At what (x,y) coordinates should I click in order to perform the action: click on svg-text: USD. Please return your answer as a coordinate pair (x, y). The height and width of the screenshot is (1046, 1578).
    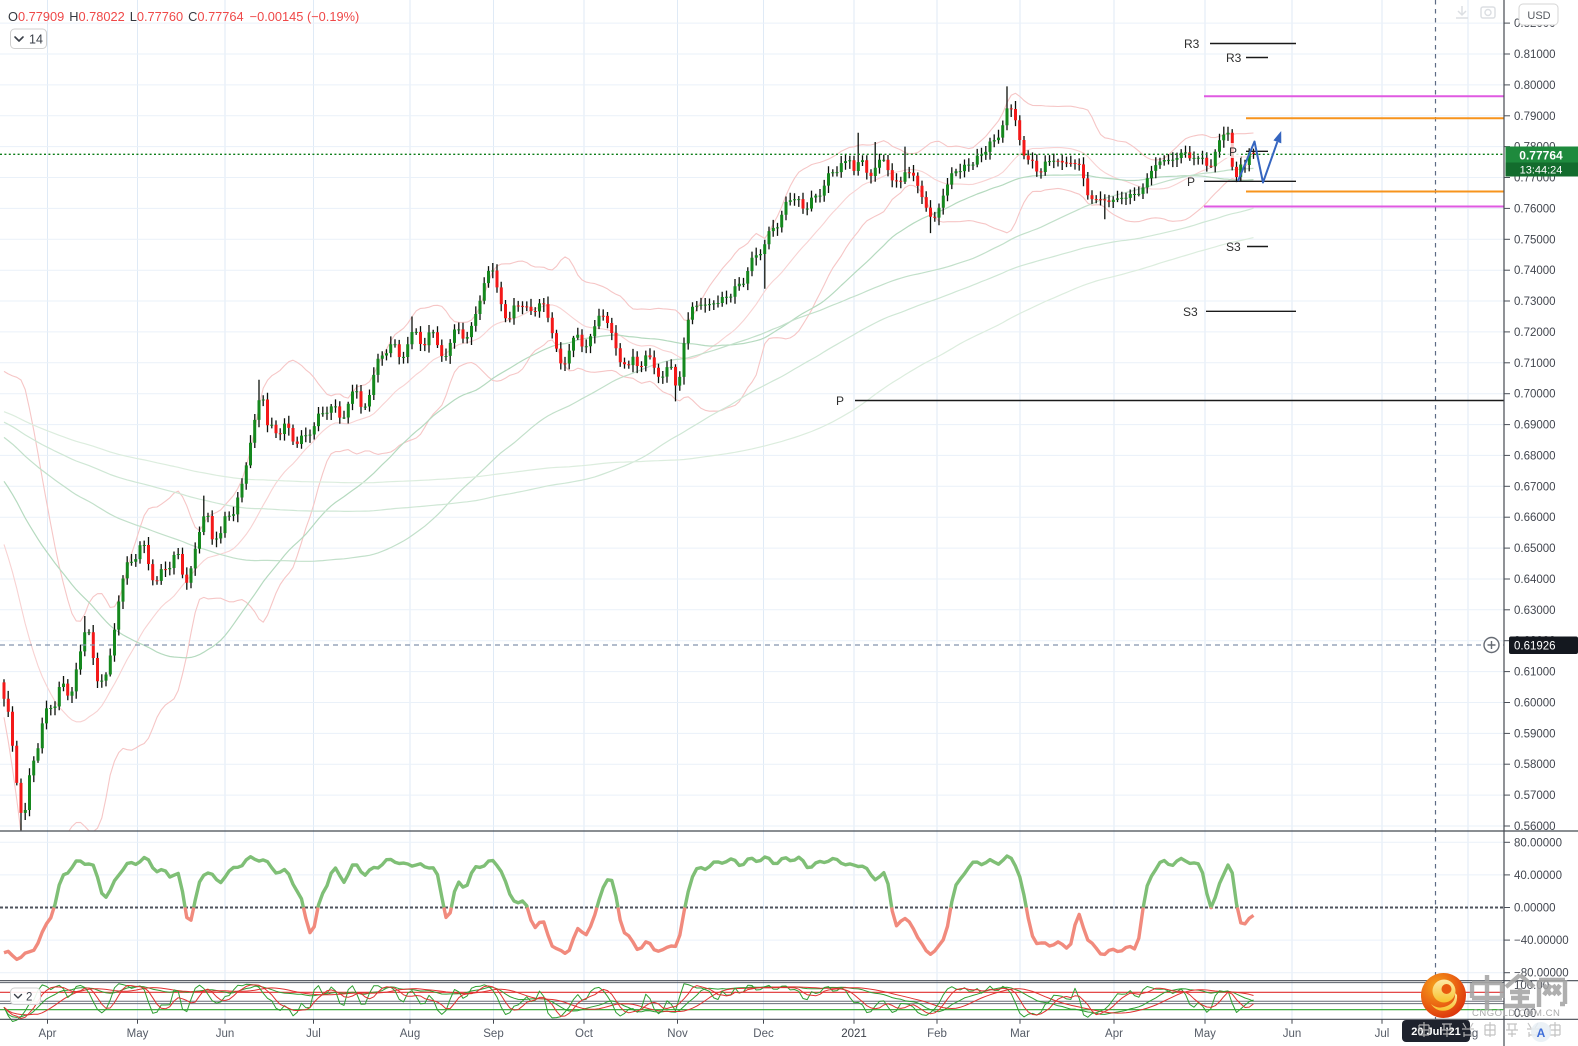
    Looking at the image, I should click on (1538, 16).